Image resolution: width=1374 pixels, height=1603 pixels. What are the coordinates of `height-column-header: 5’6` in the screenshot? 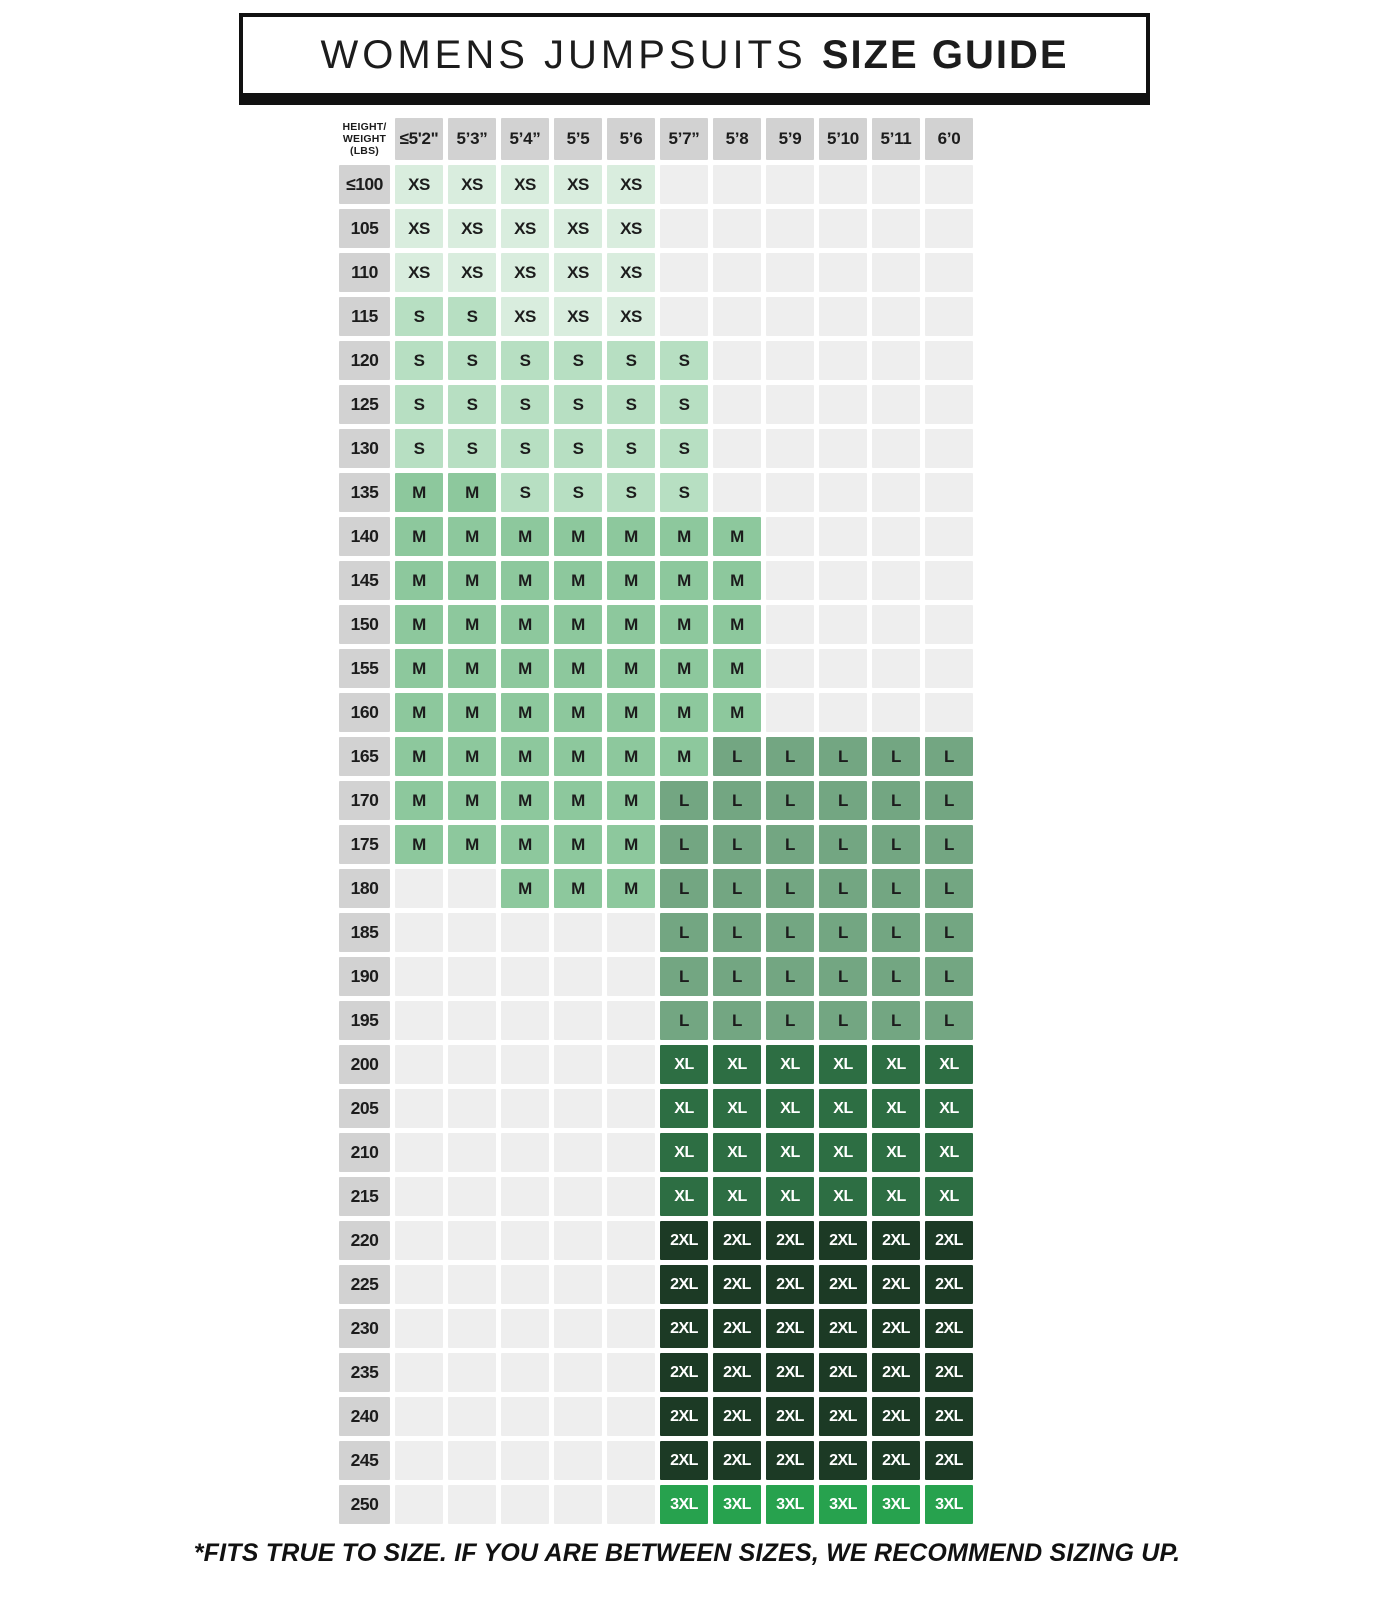 It's located at (631, 139).